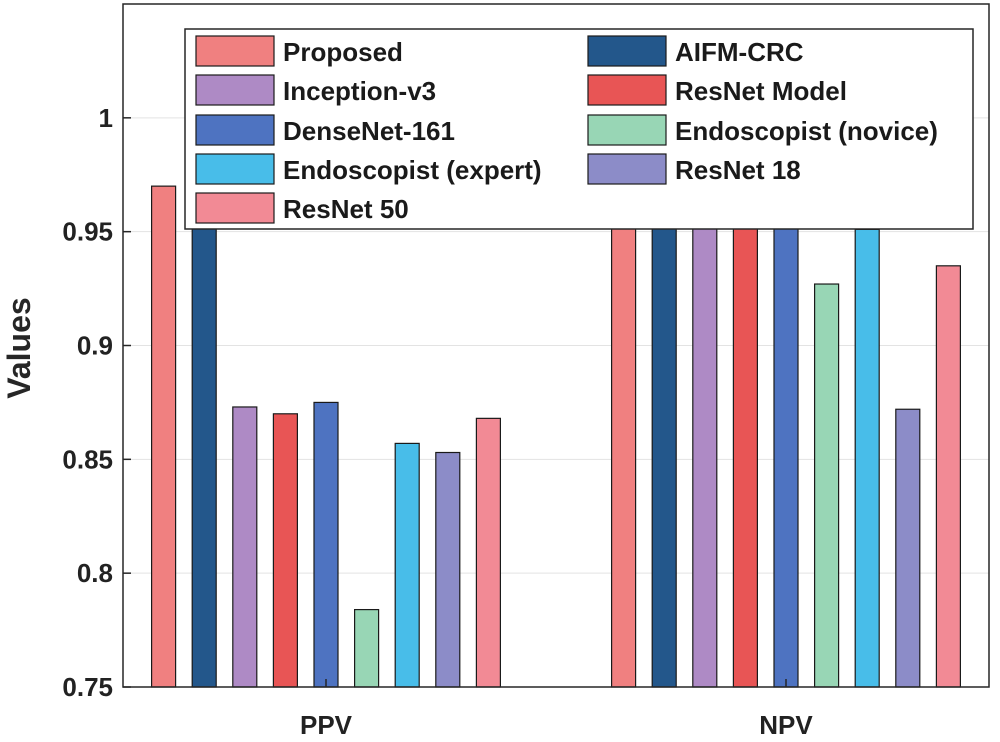 This screenshot has width=1000, height=742. I want to click on bar-densenet-161-ppv, so click(326, 544).